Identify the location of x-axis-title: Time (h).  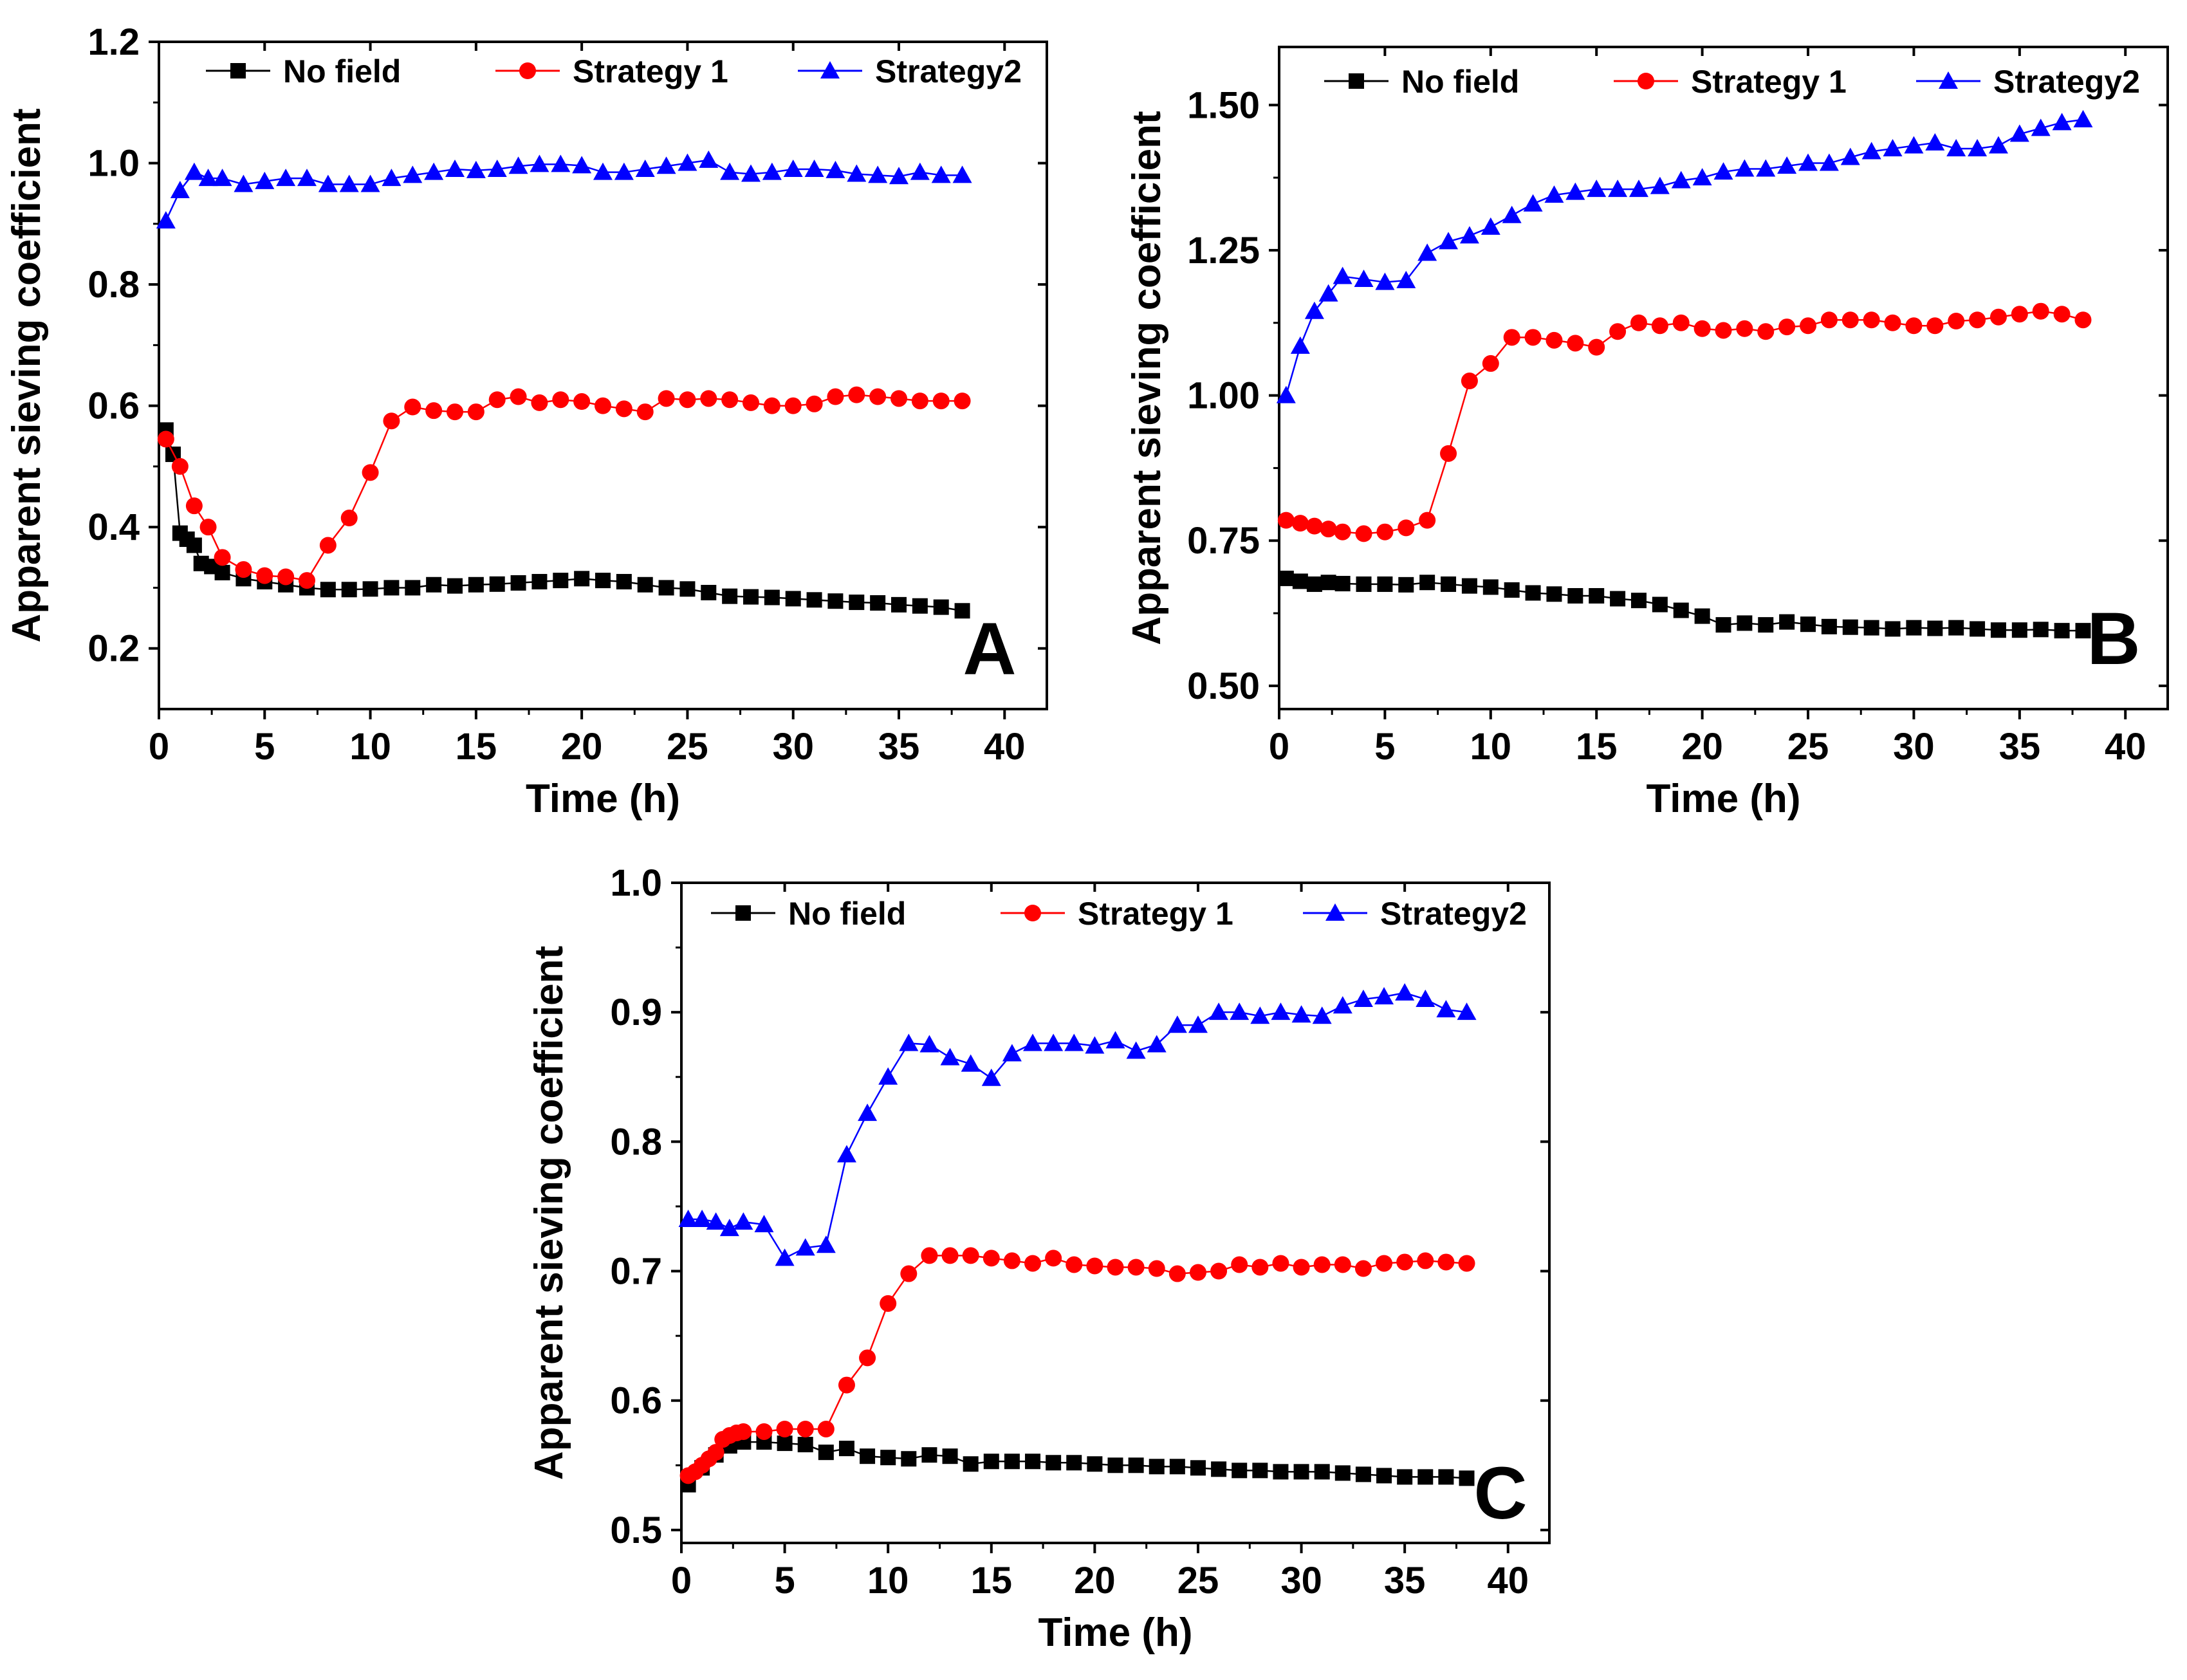
(603, 799).